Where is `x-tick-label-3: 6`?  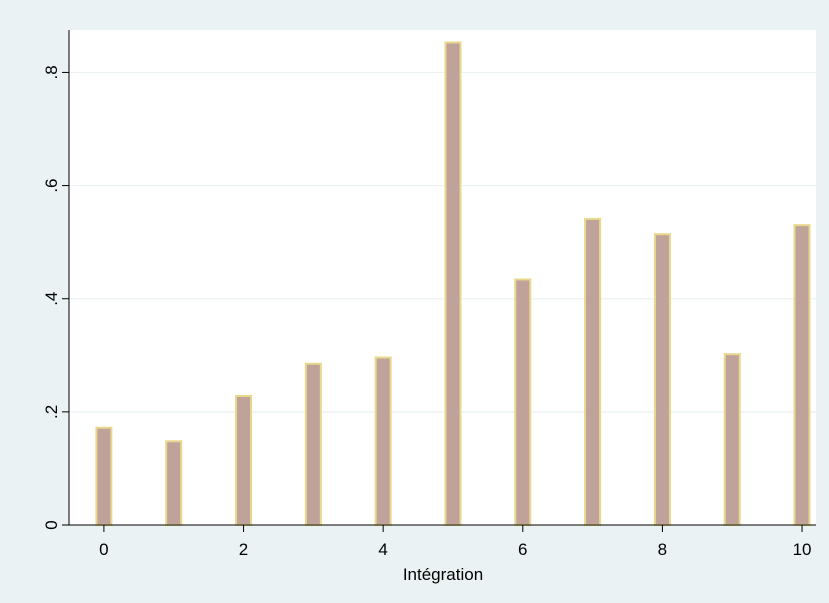
x-tick-label-3: 6 is located at coordinates (522, 549).